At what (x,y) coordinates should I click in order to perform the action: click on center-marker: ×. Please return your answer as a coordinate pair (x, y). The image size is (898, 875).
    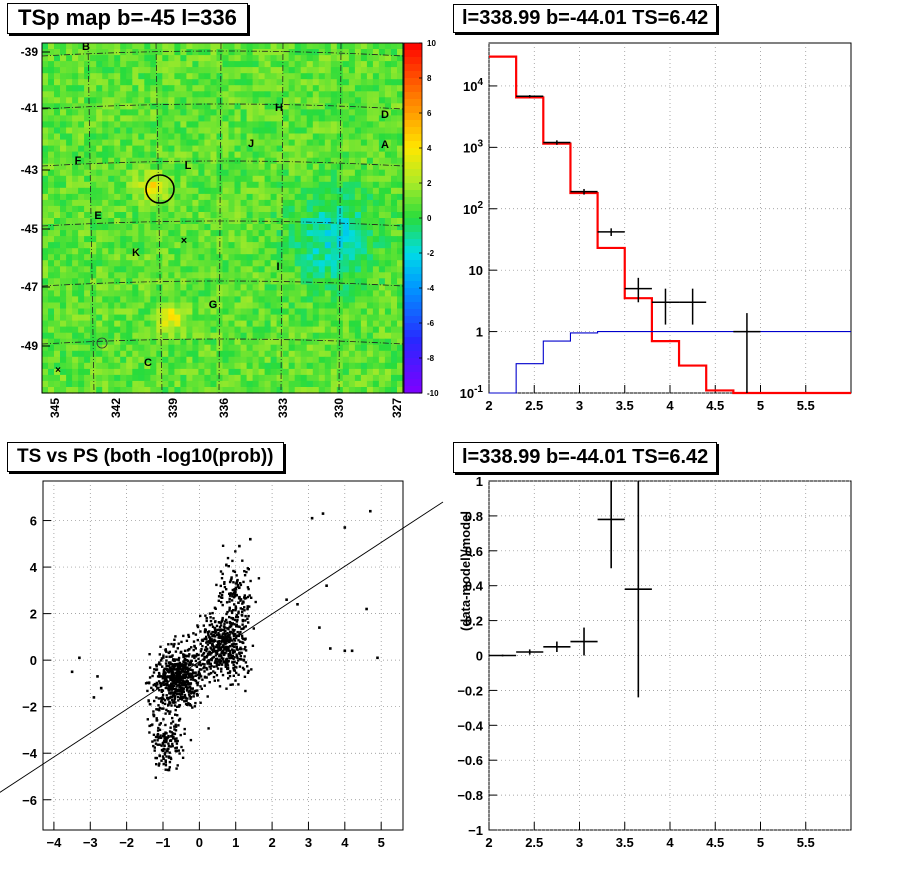
    Looking at the image, I should click on (184, 241).